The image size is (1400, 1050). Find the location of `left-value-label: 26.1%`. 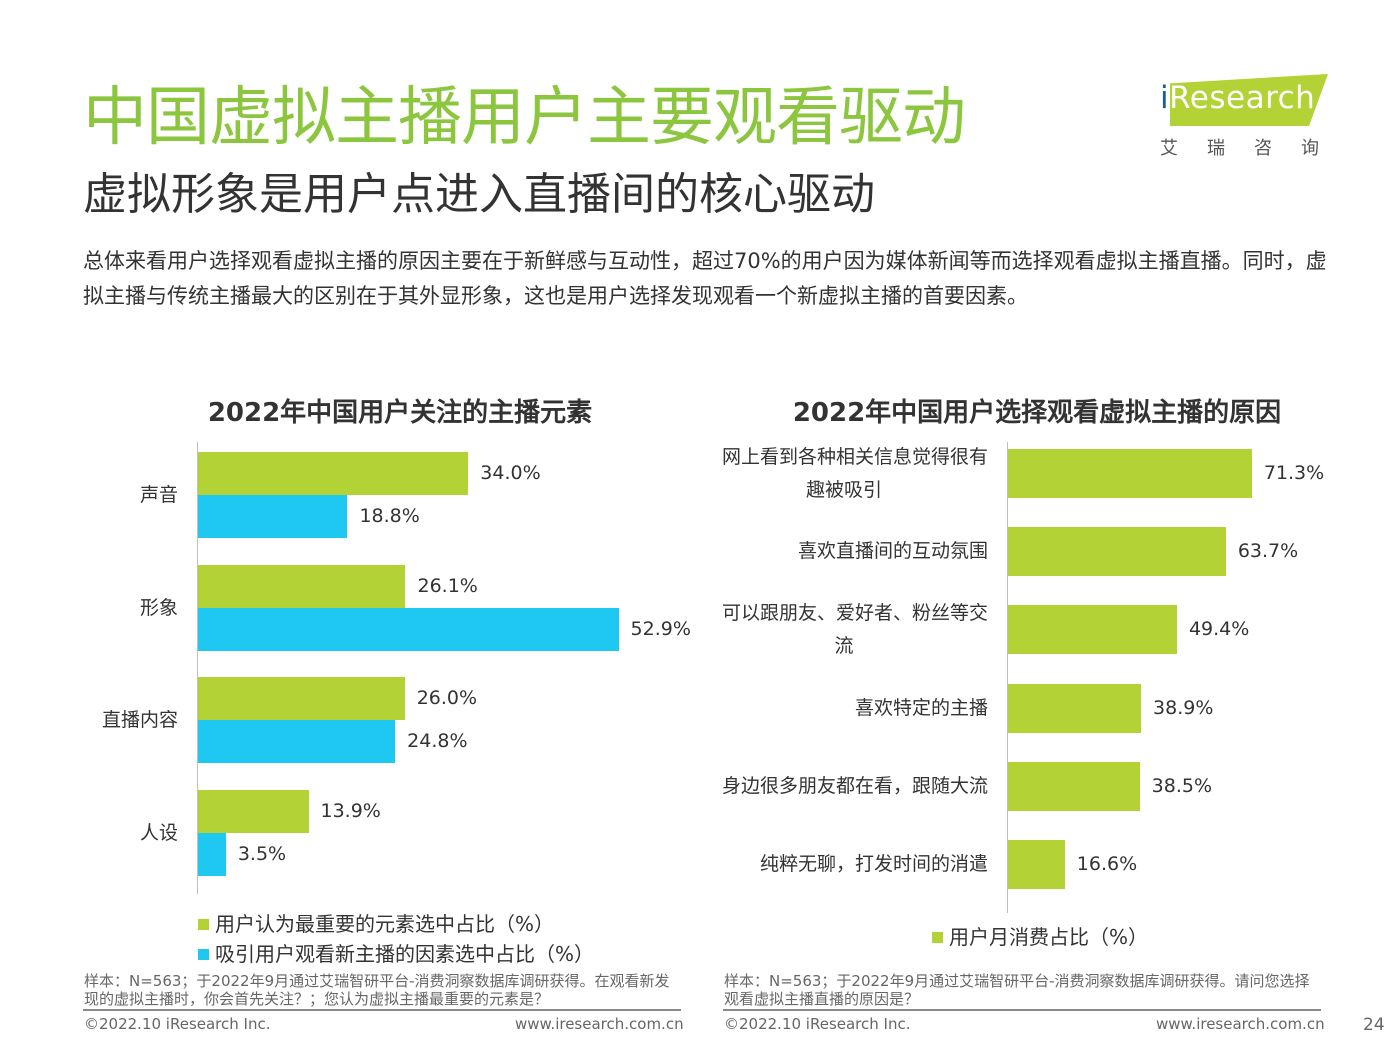

left-value-label: 26.1% is located at coordinates (447, 585).